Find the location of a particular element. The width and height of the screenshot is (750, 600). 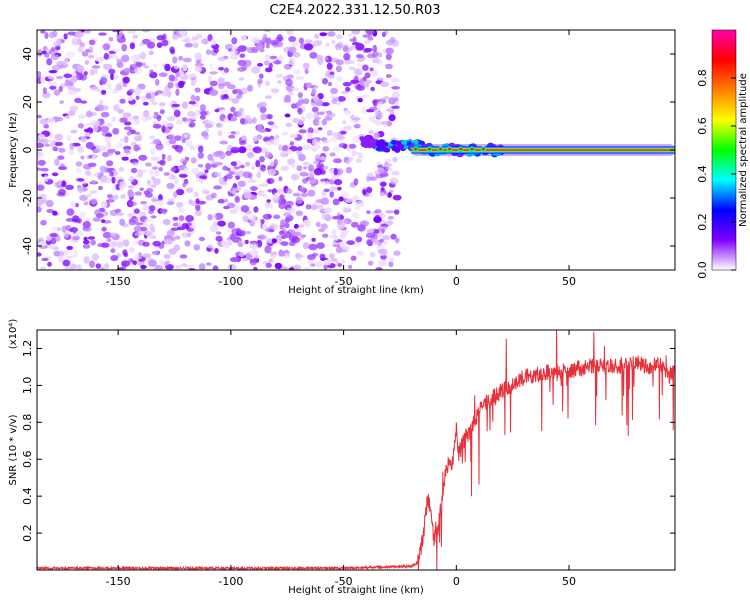

y-tick-label: -40 is located at coordinates (27, 246).